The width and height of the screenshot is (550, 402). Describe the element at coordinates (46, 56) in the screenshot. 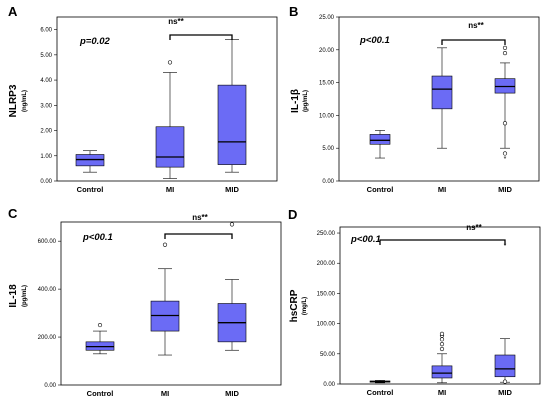

I see `y-tick-label-a-5: 5.00` at that location.